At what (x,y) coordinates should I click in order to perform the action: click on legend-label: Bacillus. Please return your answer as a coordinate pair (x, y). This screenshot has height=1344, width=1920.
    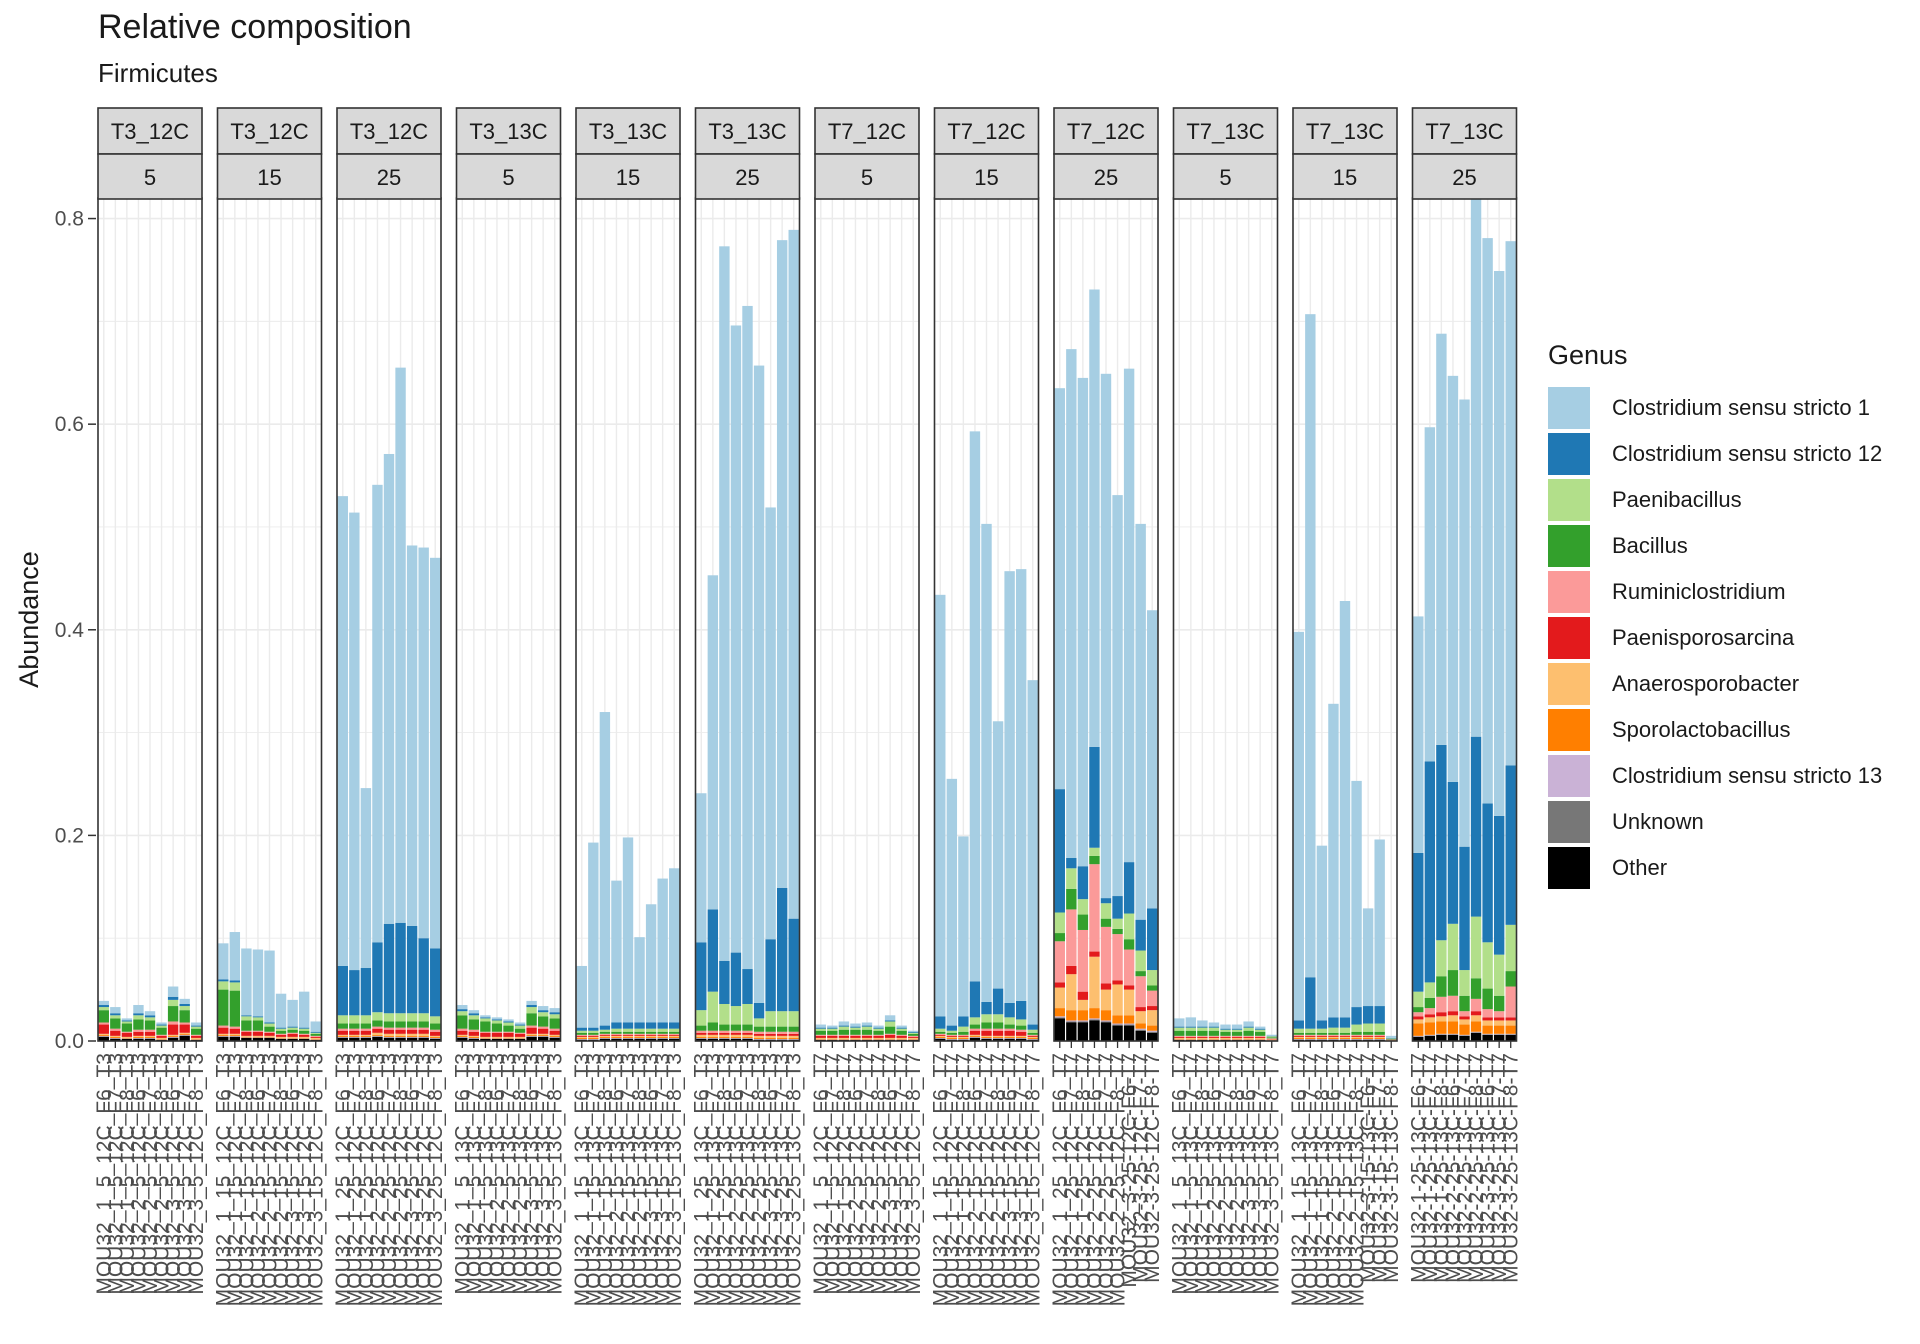
    Looking at the image, I should click on (1650, 545).